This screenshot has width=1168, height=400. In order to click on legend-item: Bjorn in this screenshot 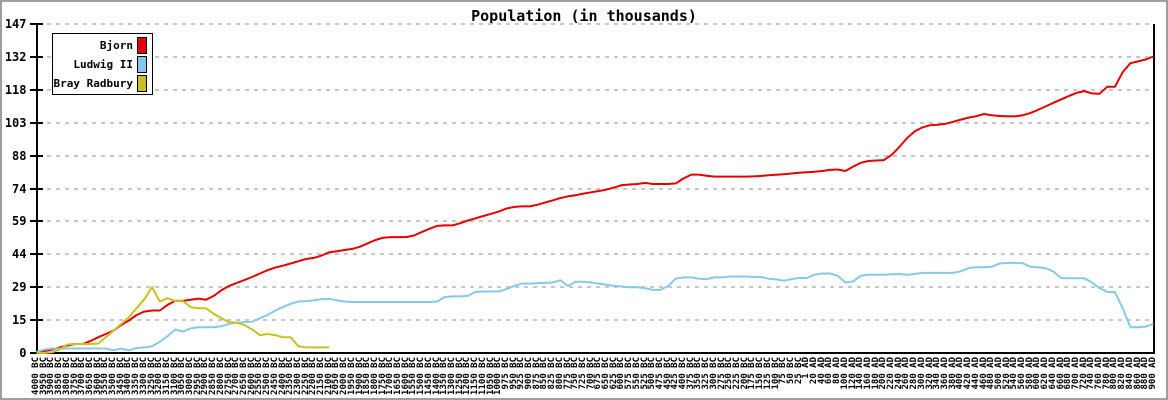, I will do `click(102, 45)`.